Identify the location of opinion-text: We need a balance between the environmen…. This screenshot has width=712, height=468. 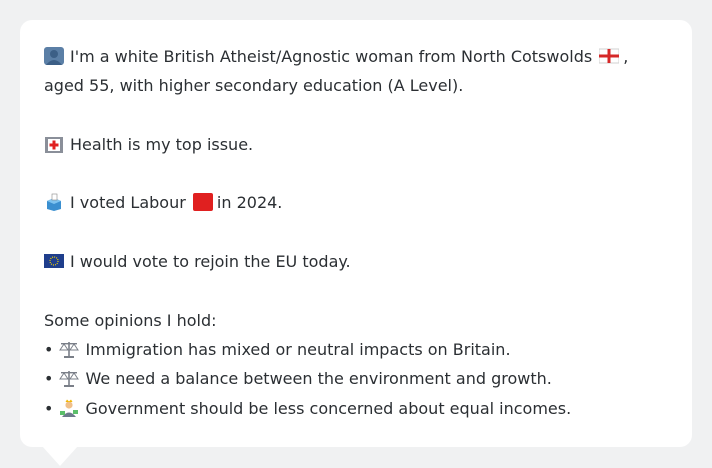
(318, 379).